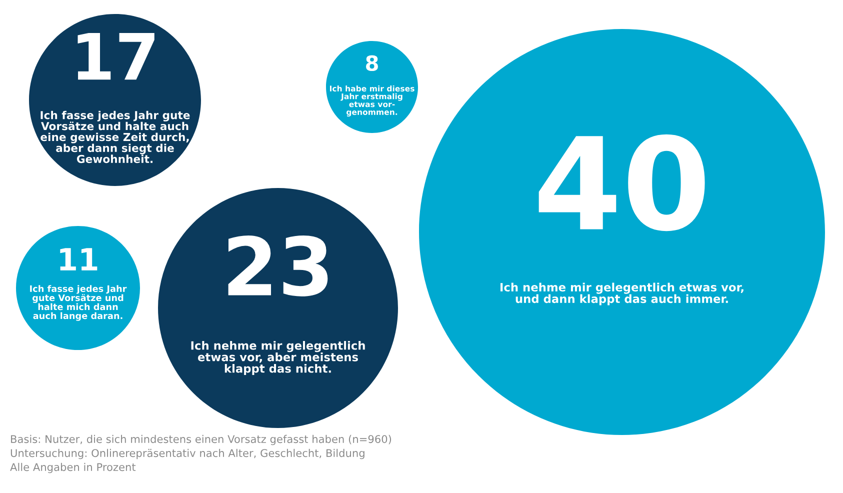  What do you see at coordinates (278, 265) in the screenshot?
I see `data-label: 23` at bounding box center [278, 265].